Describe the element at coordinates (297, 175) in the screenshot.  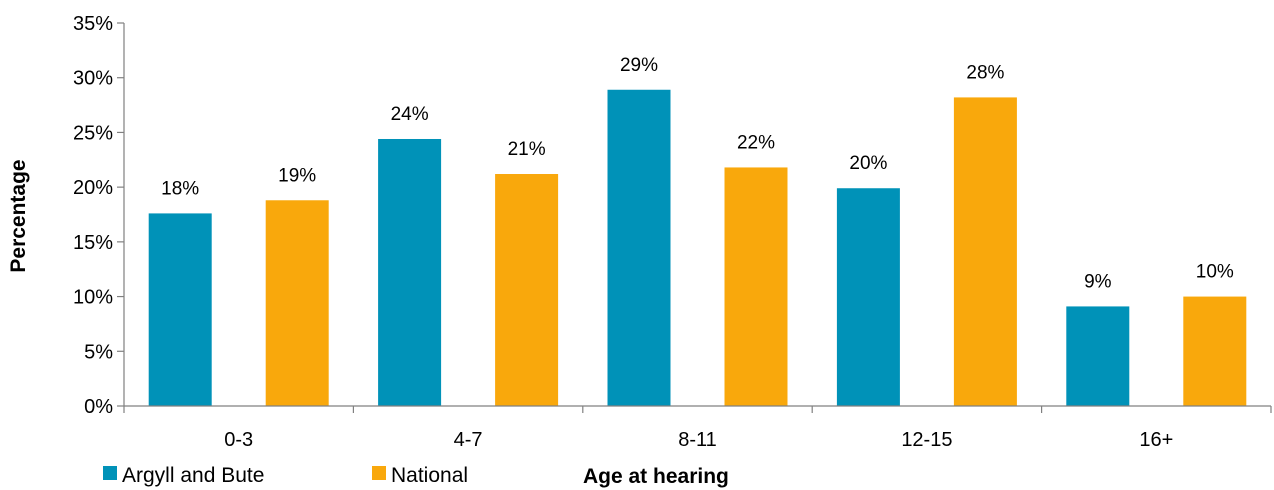
I see `data-label: 19%` at that location.